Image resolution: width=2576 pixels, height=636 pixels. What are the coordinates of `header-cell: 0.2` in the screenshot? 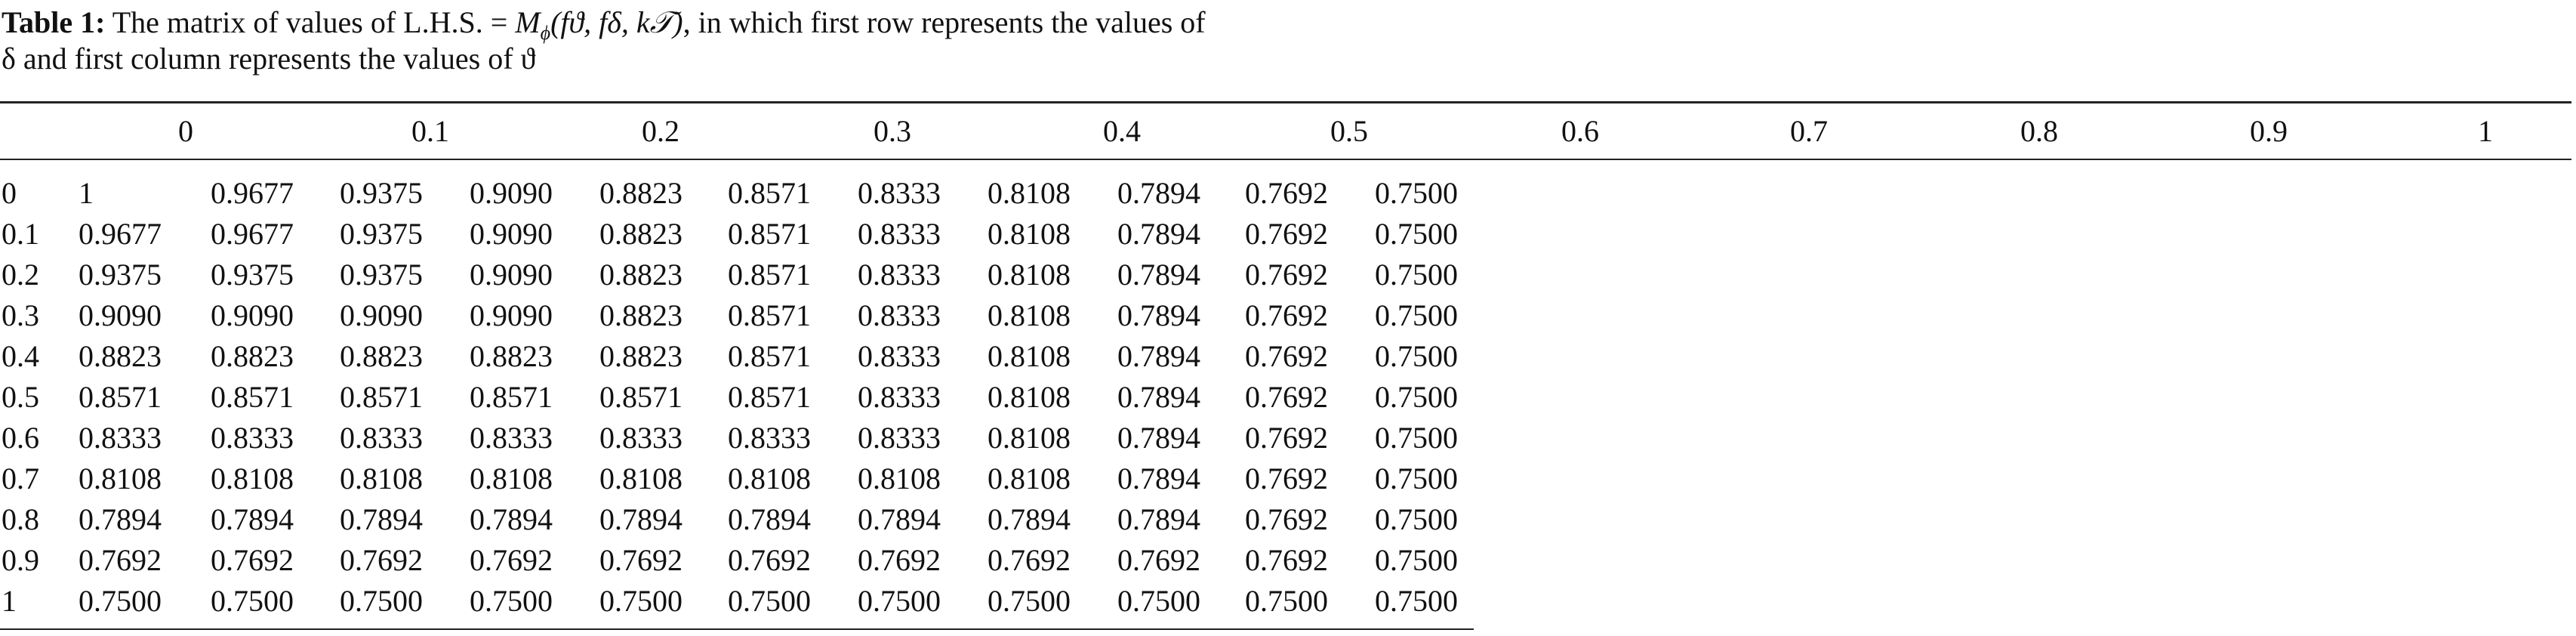 It's located at (660, 131).